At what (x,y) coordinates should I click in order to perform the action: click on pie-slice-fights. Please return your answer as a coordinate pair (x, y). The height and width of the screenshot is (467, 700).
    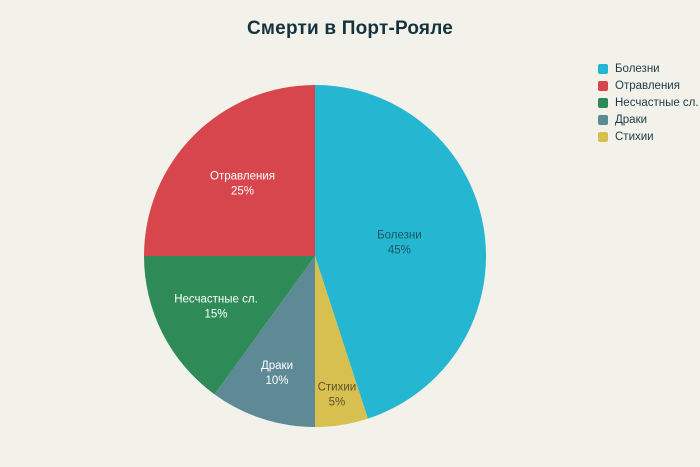
    Looking at the image, I should click on (264, 341).